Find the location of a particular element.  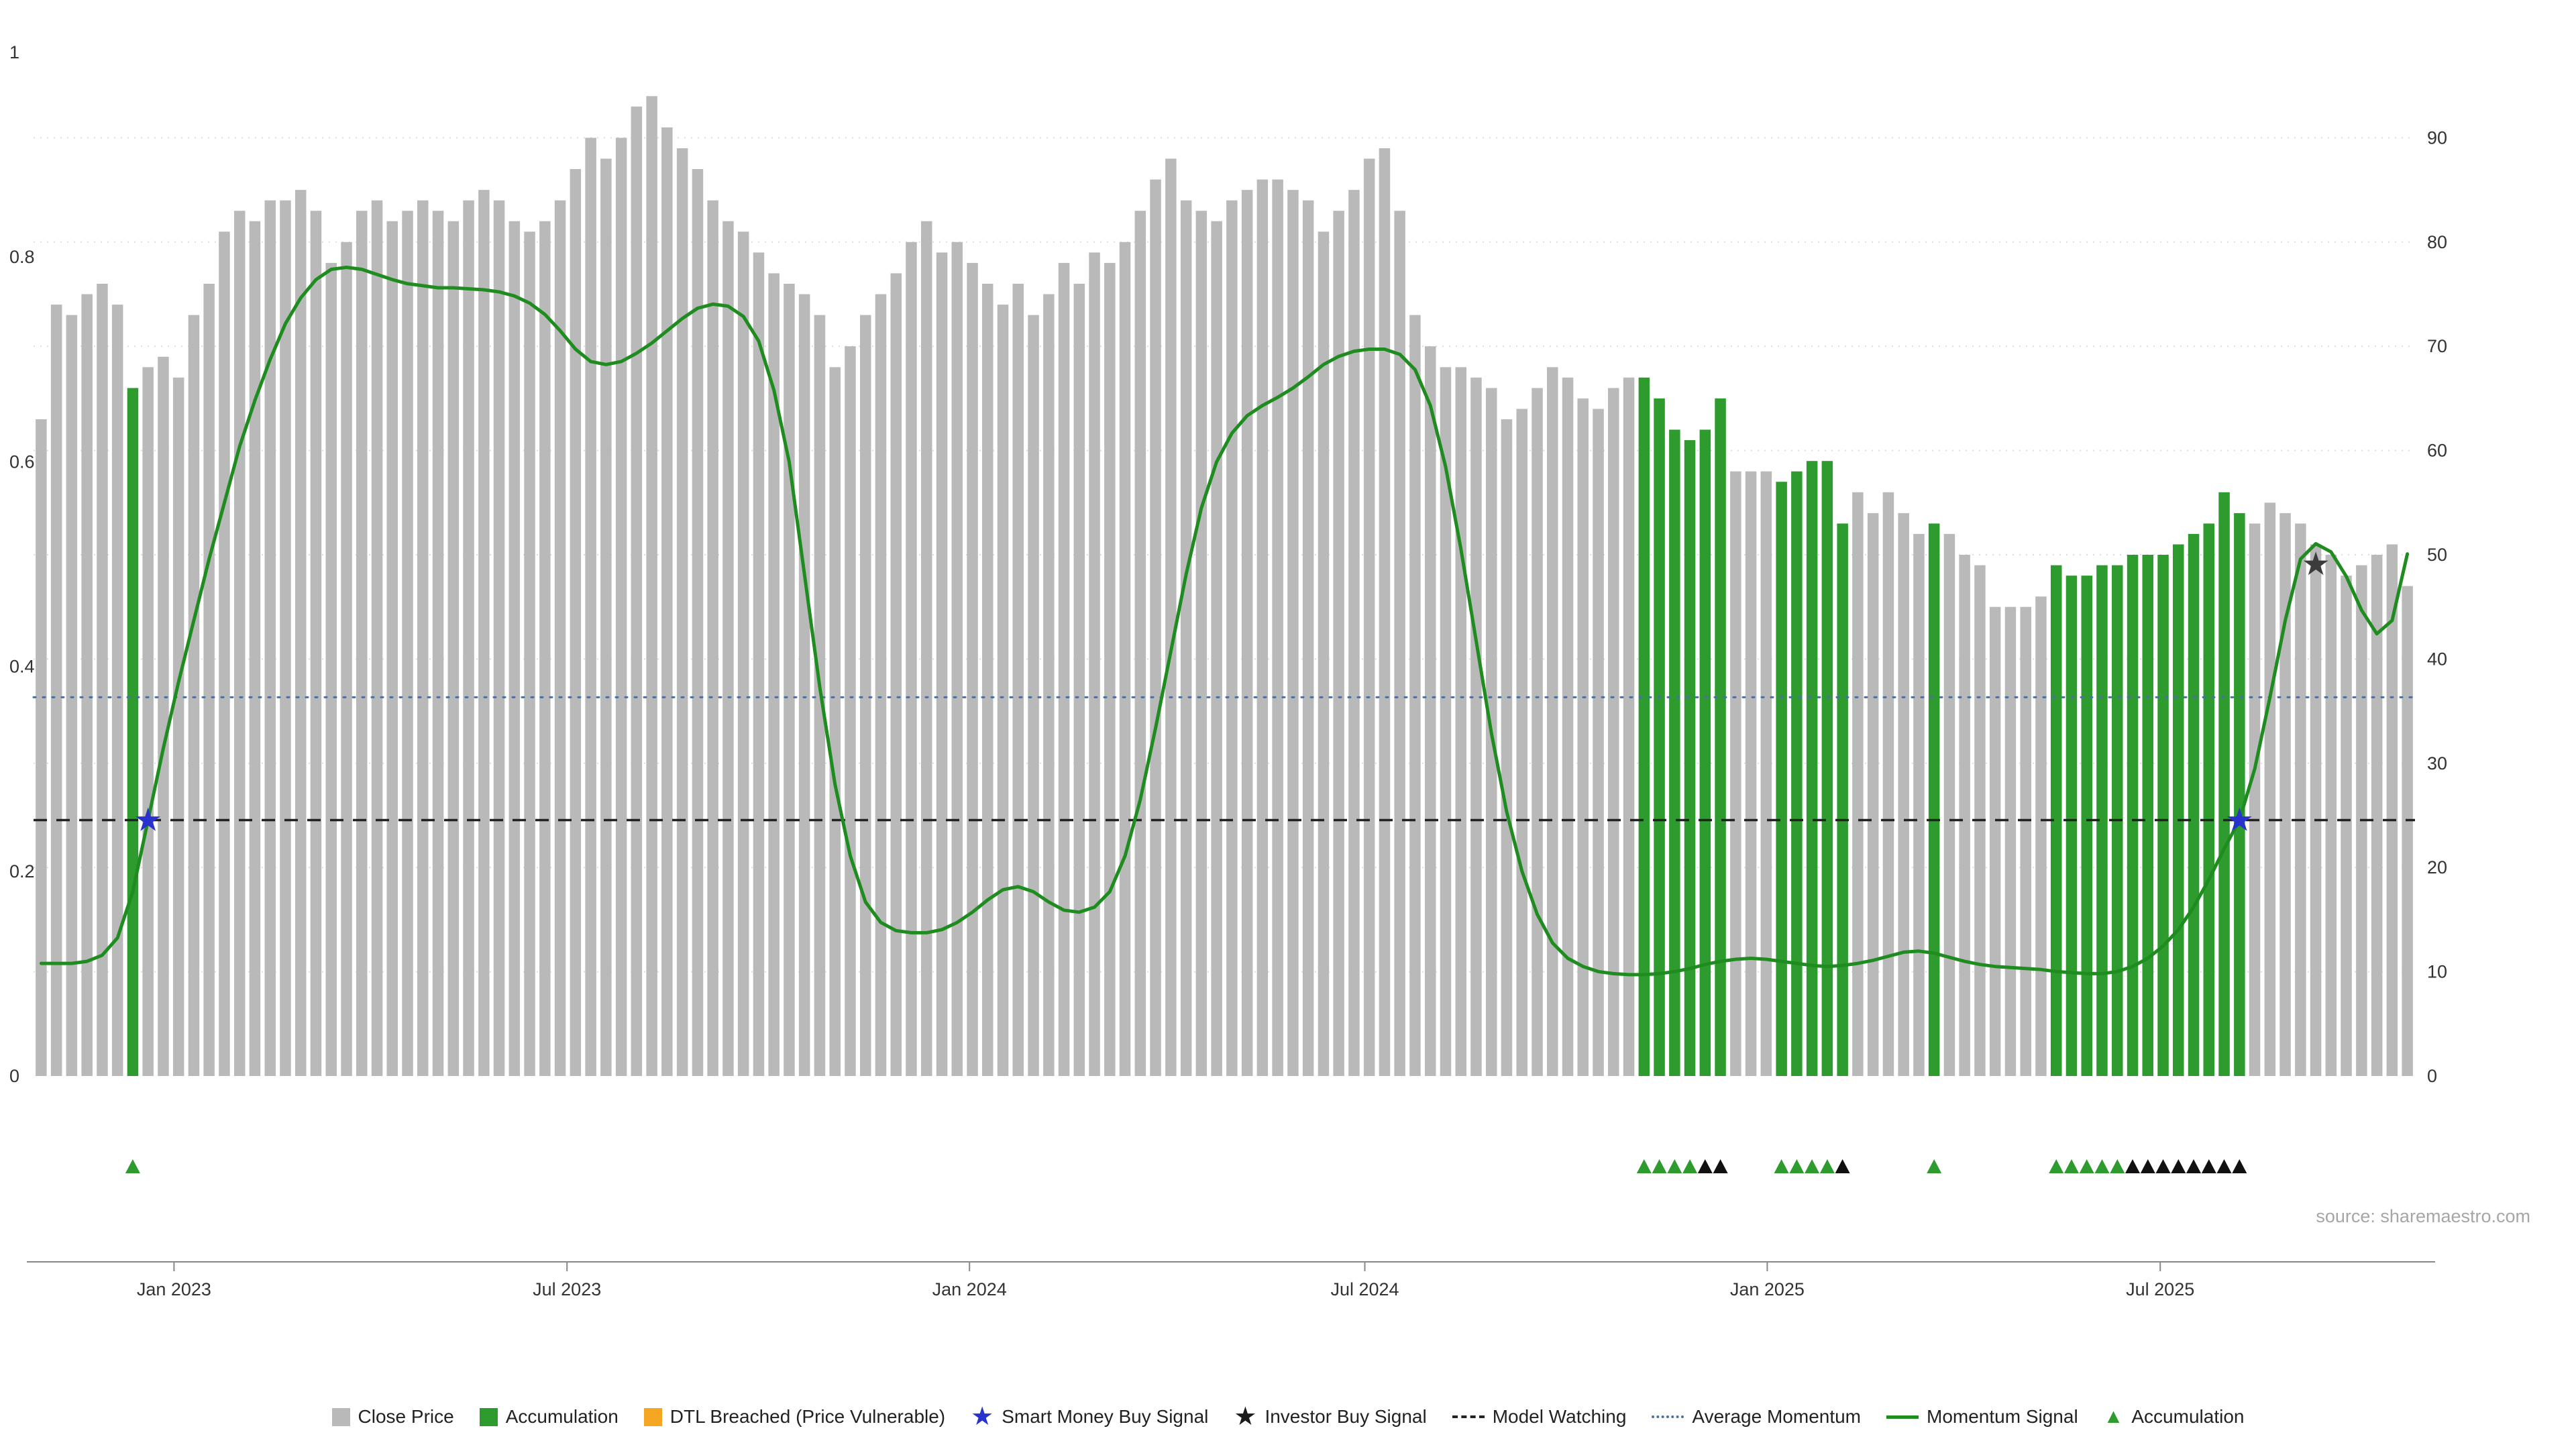

legend-item-accumulation-8: ▲ Accumulation is located at coordinates (2174, 1417).